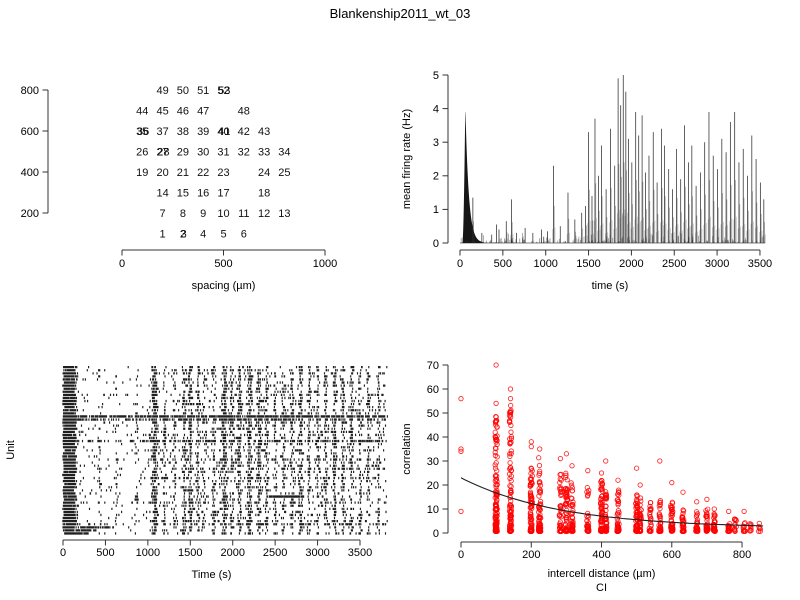 This screenshot has height=600, width=800. I want to click on unit-number-label: 38, so click(183, 132).